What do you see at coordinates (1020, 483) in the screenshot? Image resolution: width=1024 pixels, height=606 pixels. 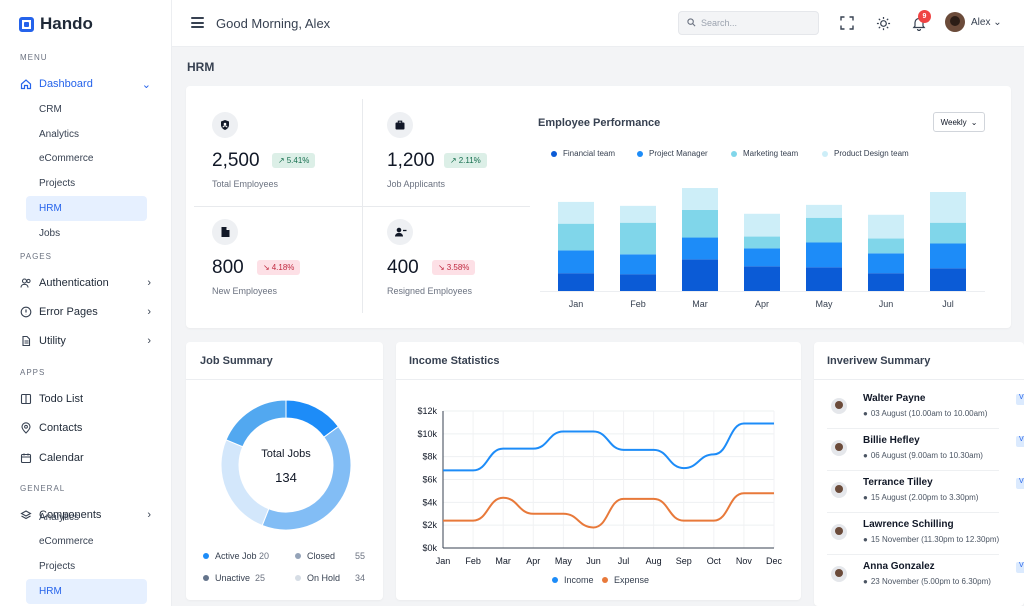 I see `view-button: Vie` at bounding box center [1020, 483].